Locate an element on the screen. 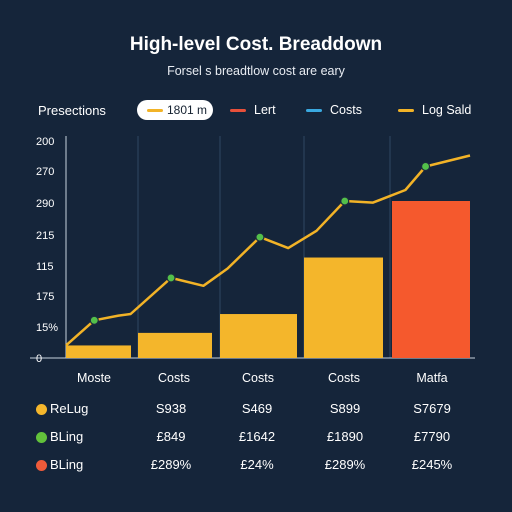 The width and height of the screenshot is (512, 512). table-cell: S469 is located at coordinates (257, 408).